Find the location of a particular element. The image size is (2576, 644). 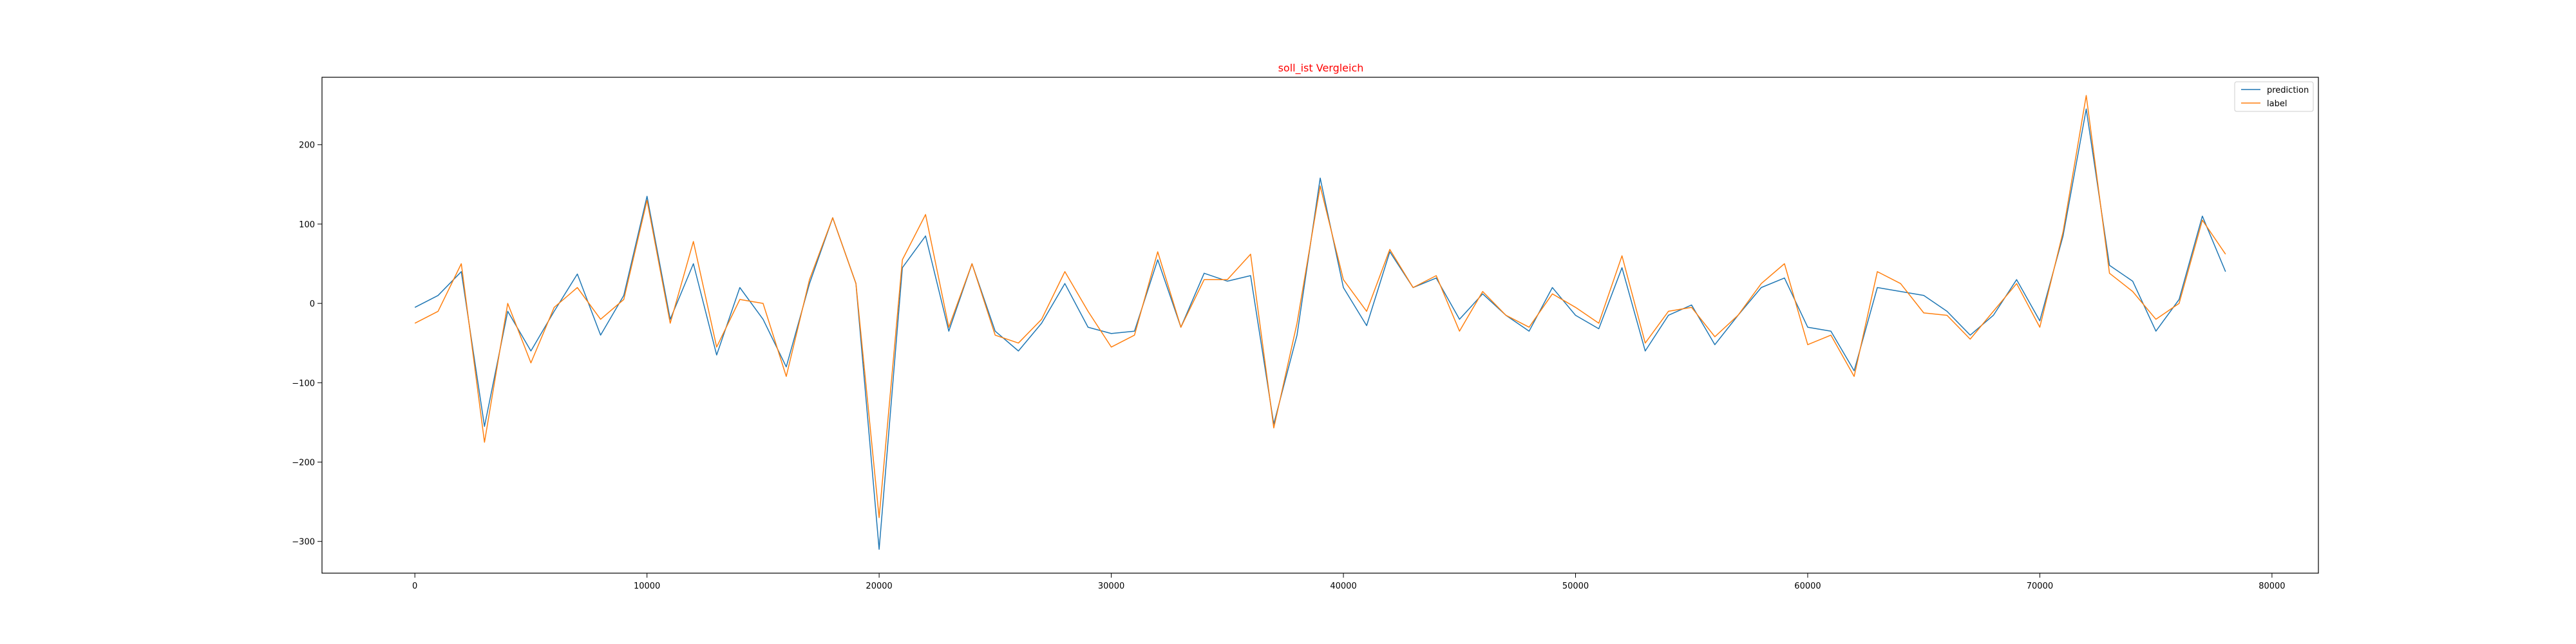

y-tick-label: 200 is located at coordinates (307, 146).